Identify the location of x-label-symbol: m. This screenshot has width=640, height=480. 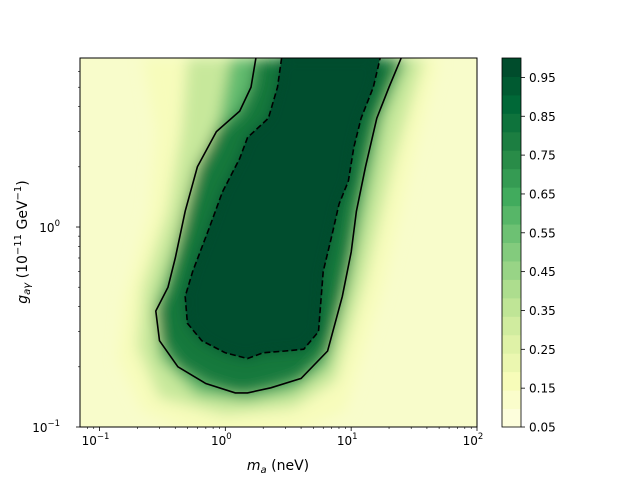
(254, 466).